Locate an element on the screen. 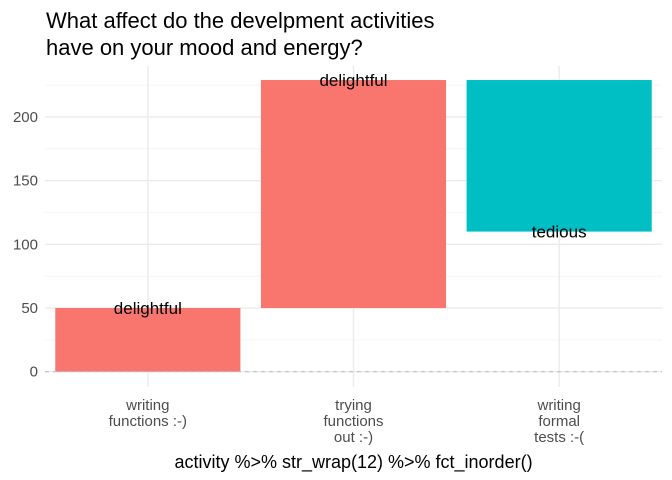 This screenshot has height=480, width=672. x-tick-label: trying functions out :-) is located at coordinates (353, 421).